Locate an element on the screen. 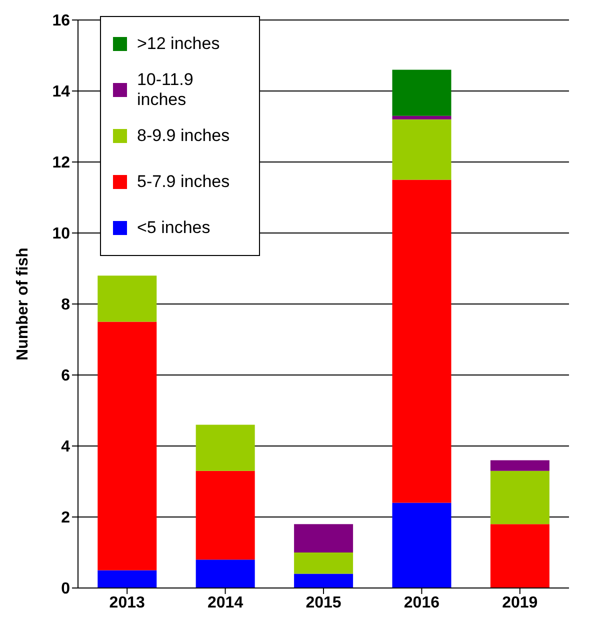  y-tick-label: 12 is located at coordinates (61, 163).